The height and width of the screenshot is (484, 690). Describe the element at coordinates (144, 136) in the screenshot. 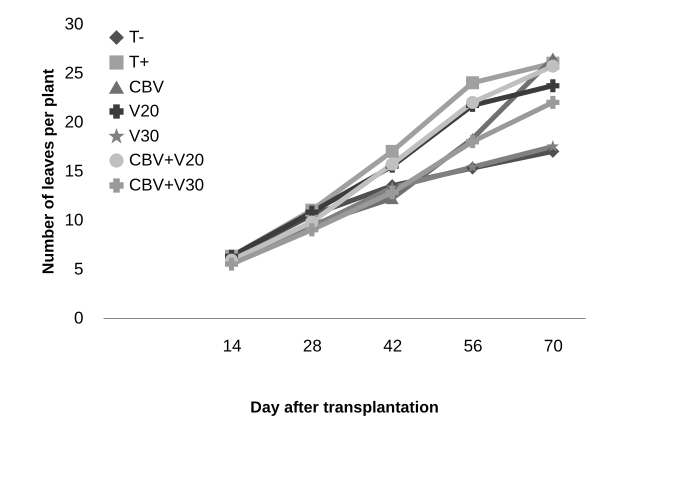

I see `legend-label: V30` at that location.